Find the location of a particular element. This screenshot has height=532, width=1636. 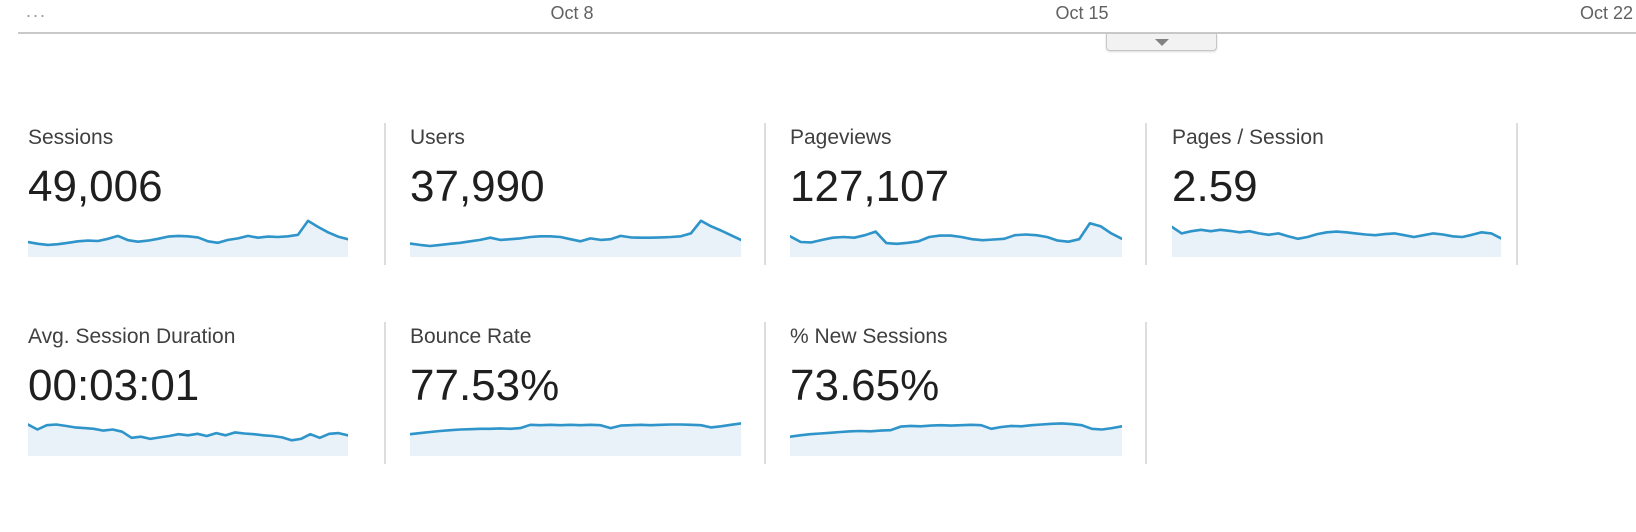

chart-bottom-border is located at coordinates (827, 33).